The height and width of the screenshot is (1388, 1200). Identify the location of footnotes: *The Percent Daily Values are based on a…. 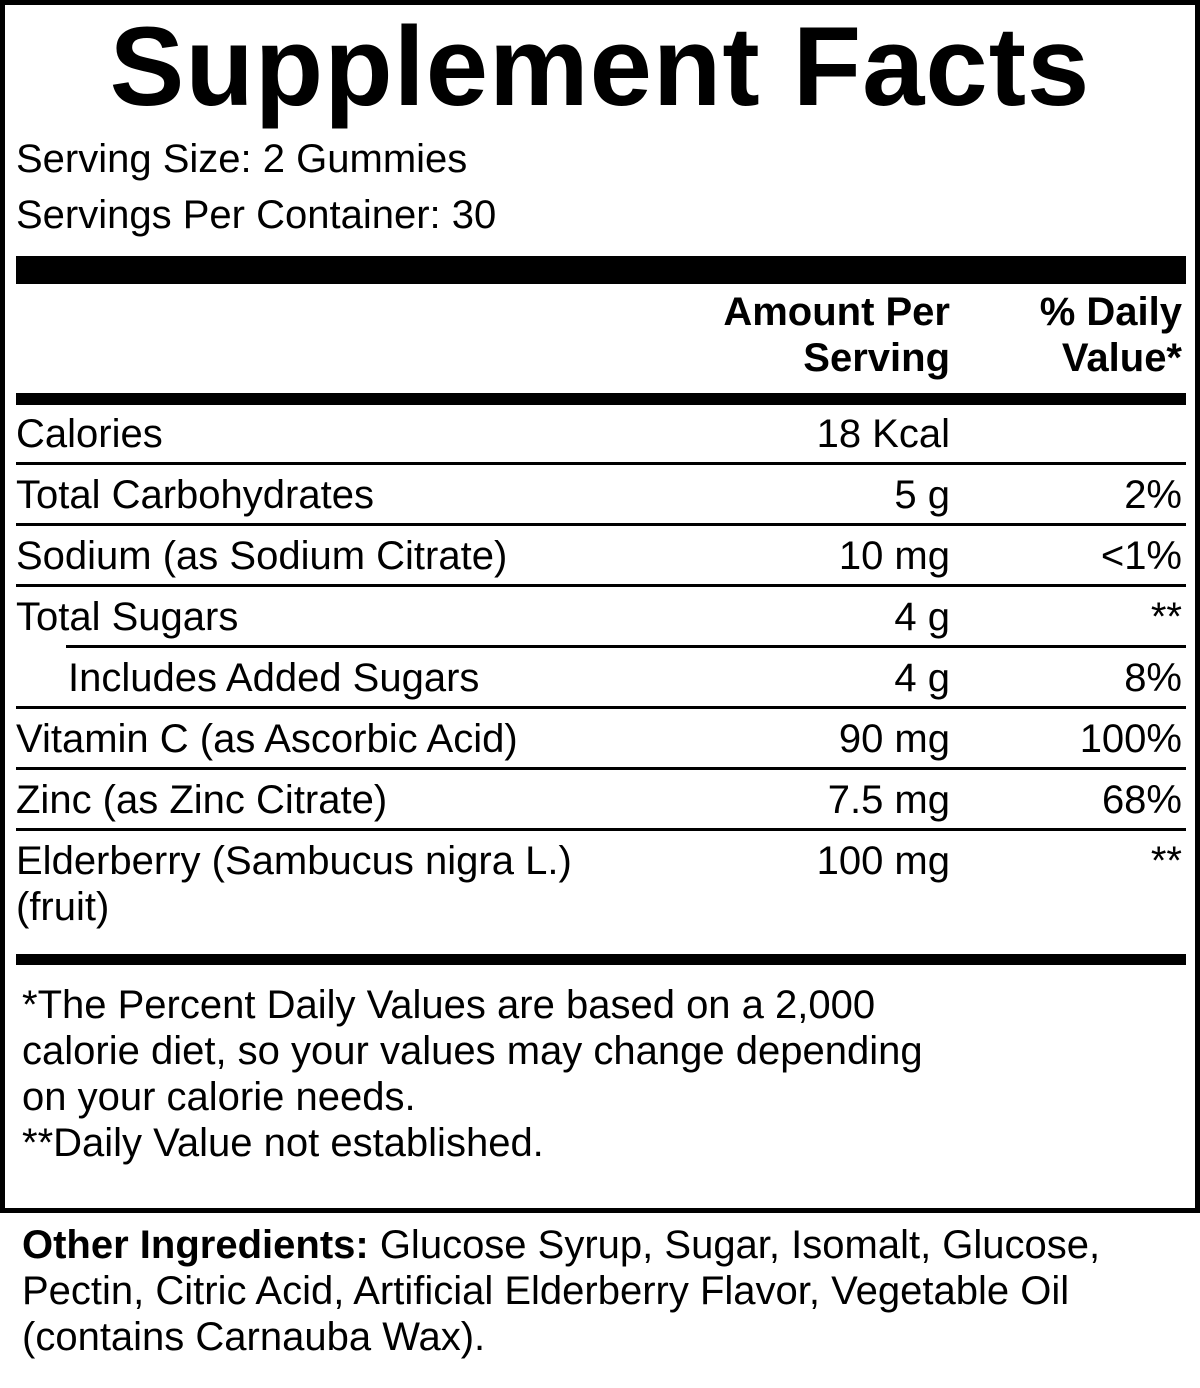
(472, 1074).